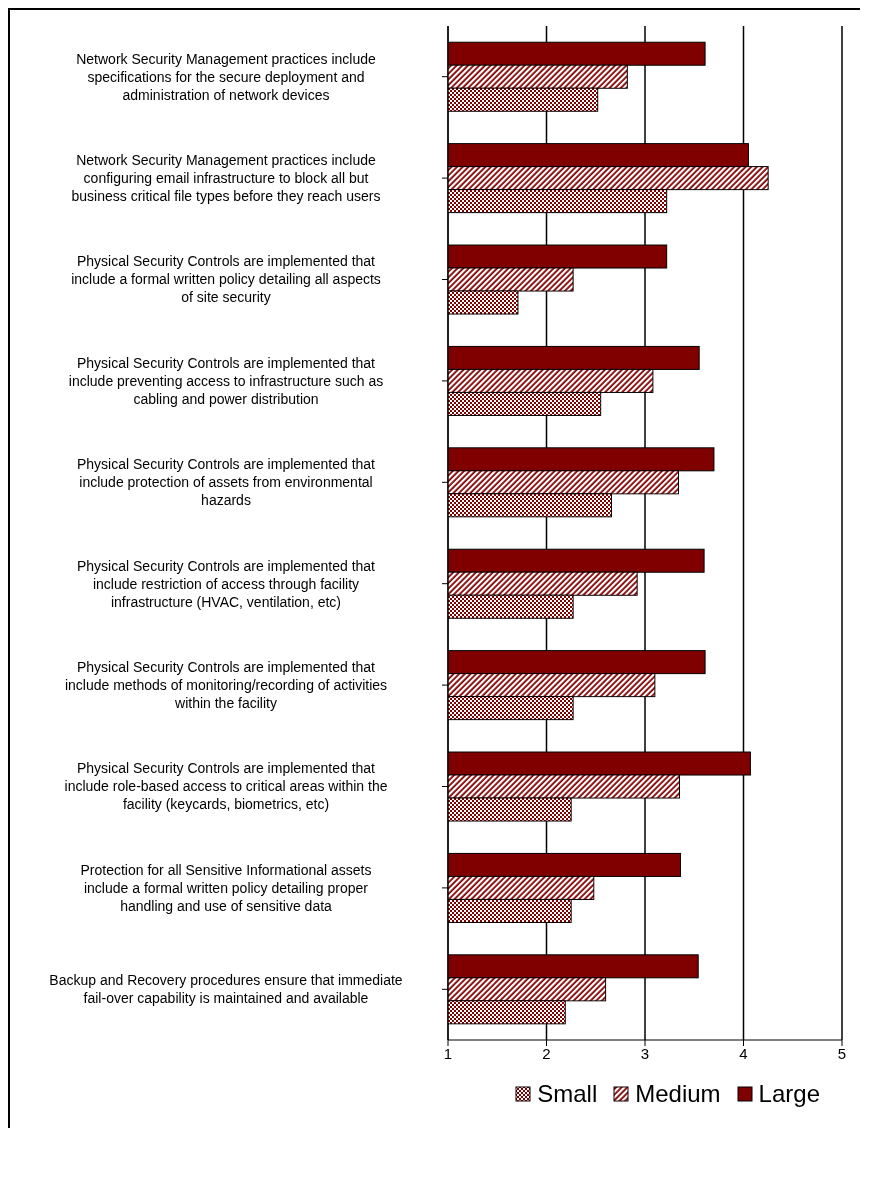  What do you see at coordinates (226, 380) in the screenshot?
I see `y-tick-label: Physical Security Controls are implemented that include preventing access to infrastructure such as cabling and power distribution` at bounding box center [226, 380].